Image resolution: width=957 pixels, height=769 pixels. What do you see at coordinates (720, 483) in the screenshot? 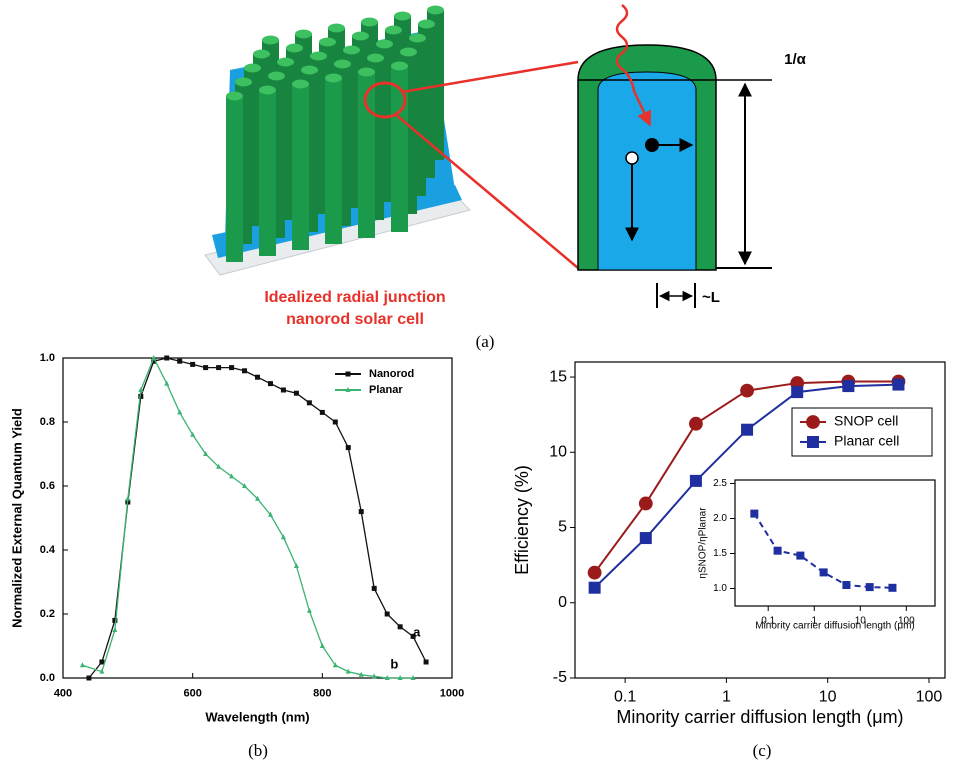
I see `y-tick-label: 2.5` at bounding box center [720, 483].